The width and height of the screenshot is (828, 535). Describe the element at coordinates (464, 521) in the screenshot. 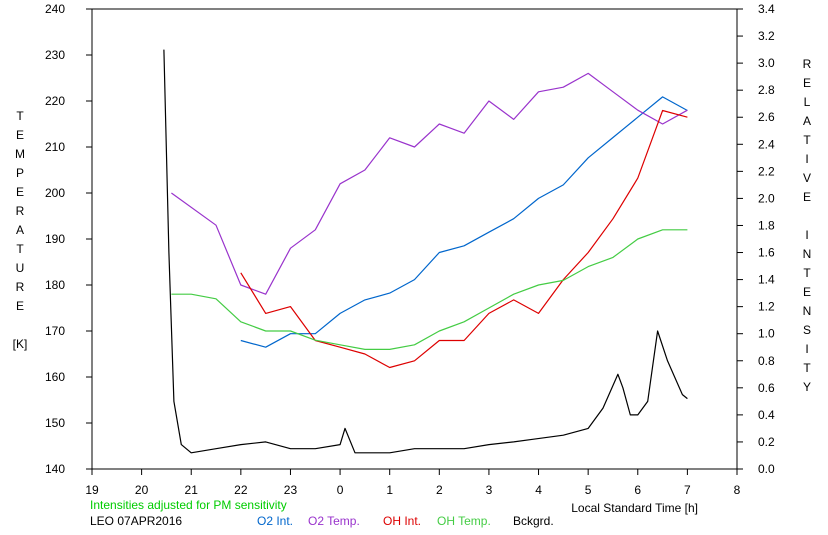

I see `legend-oh-temp: OH Temp.` at that location.